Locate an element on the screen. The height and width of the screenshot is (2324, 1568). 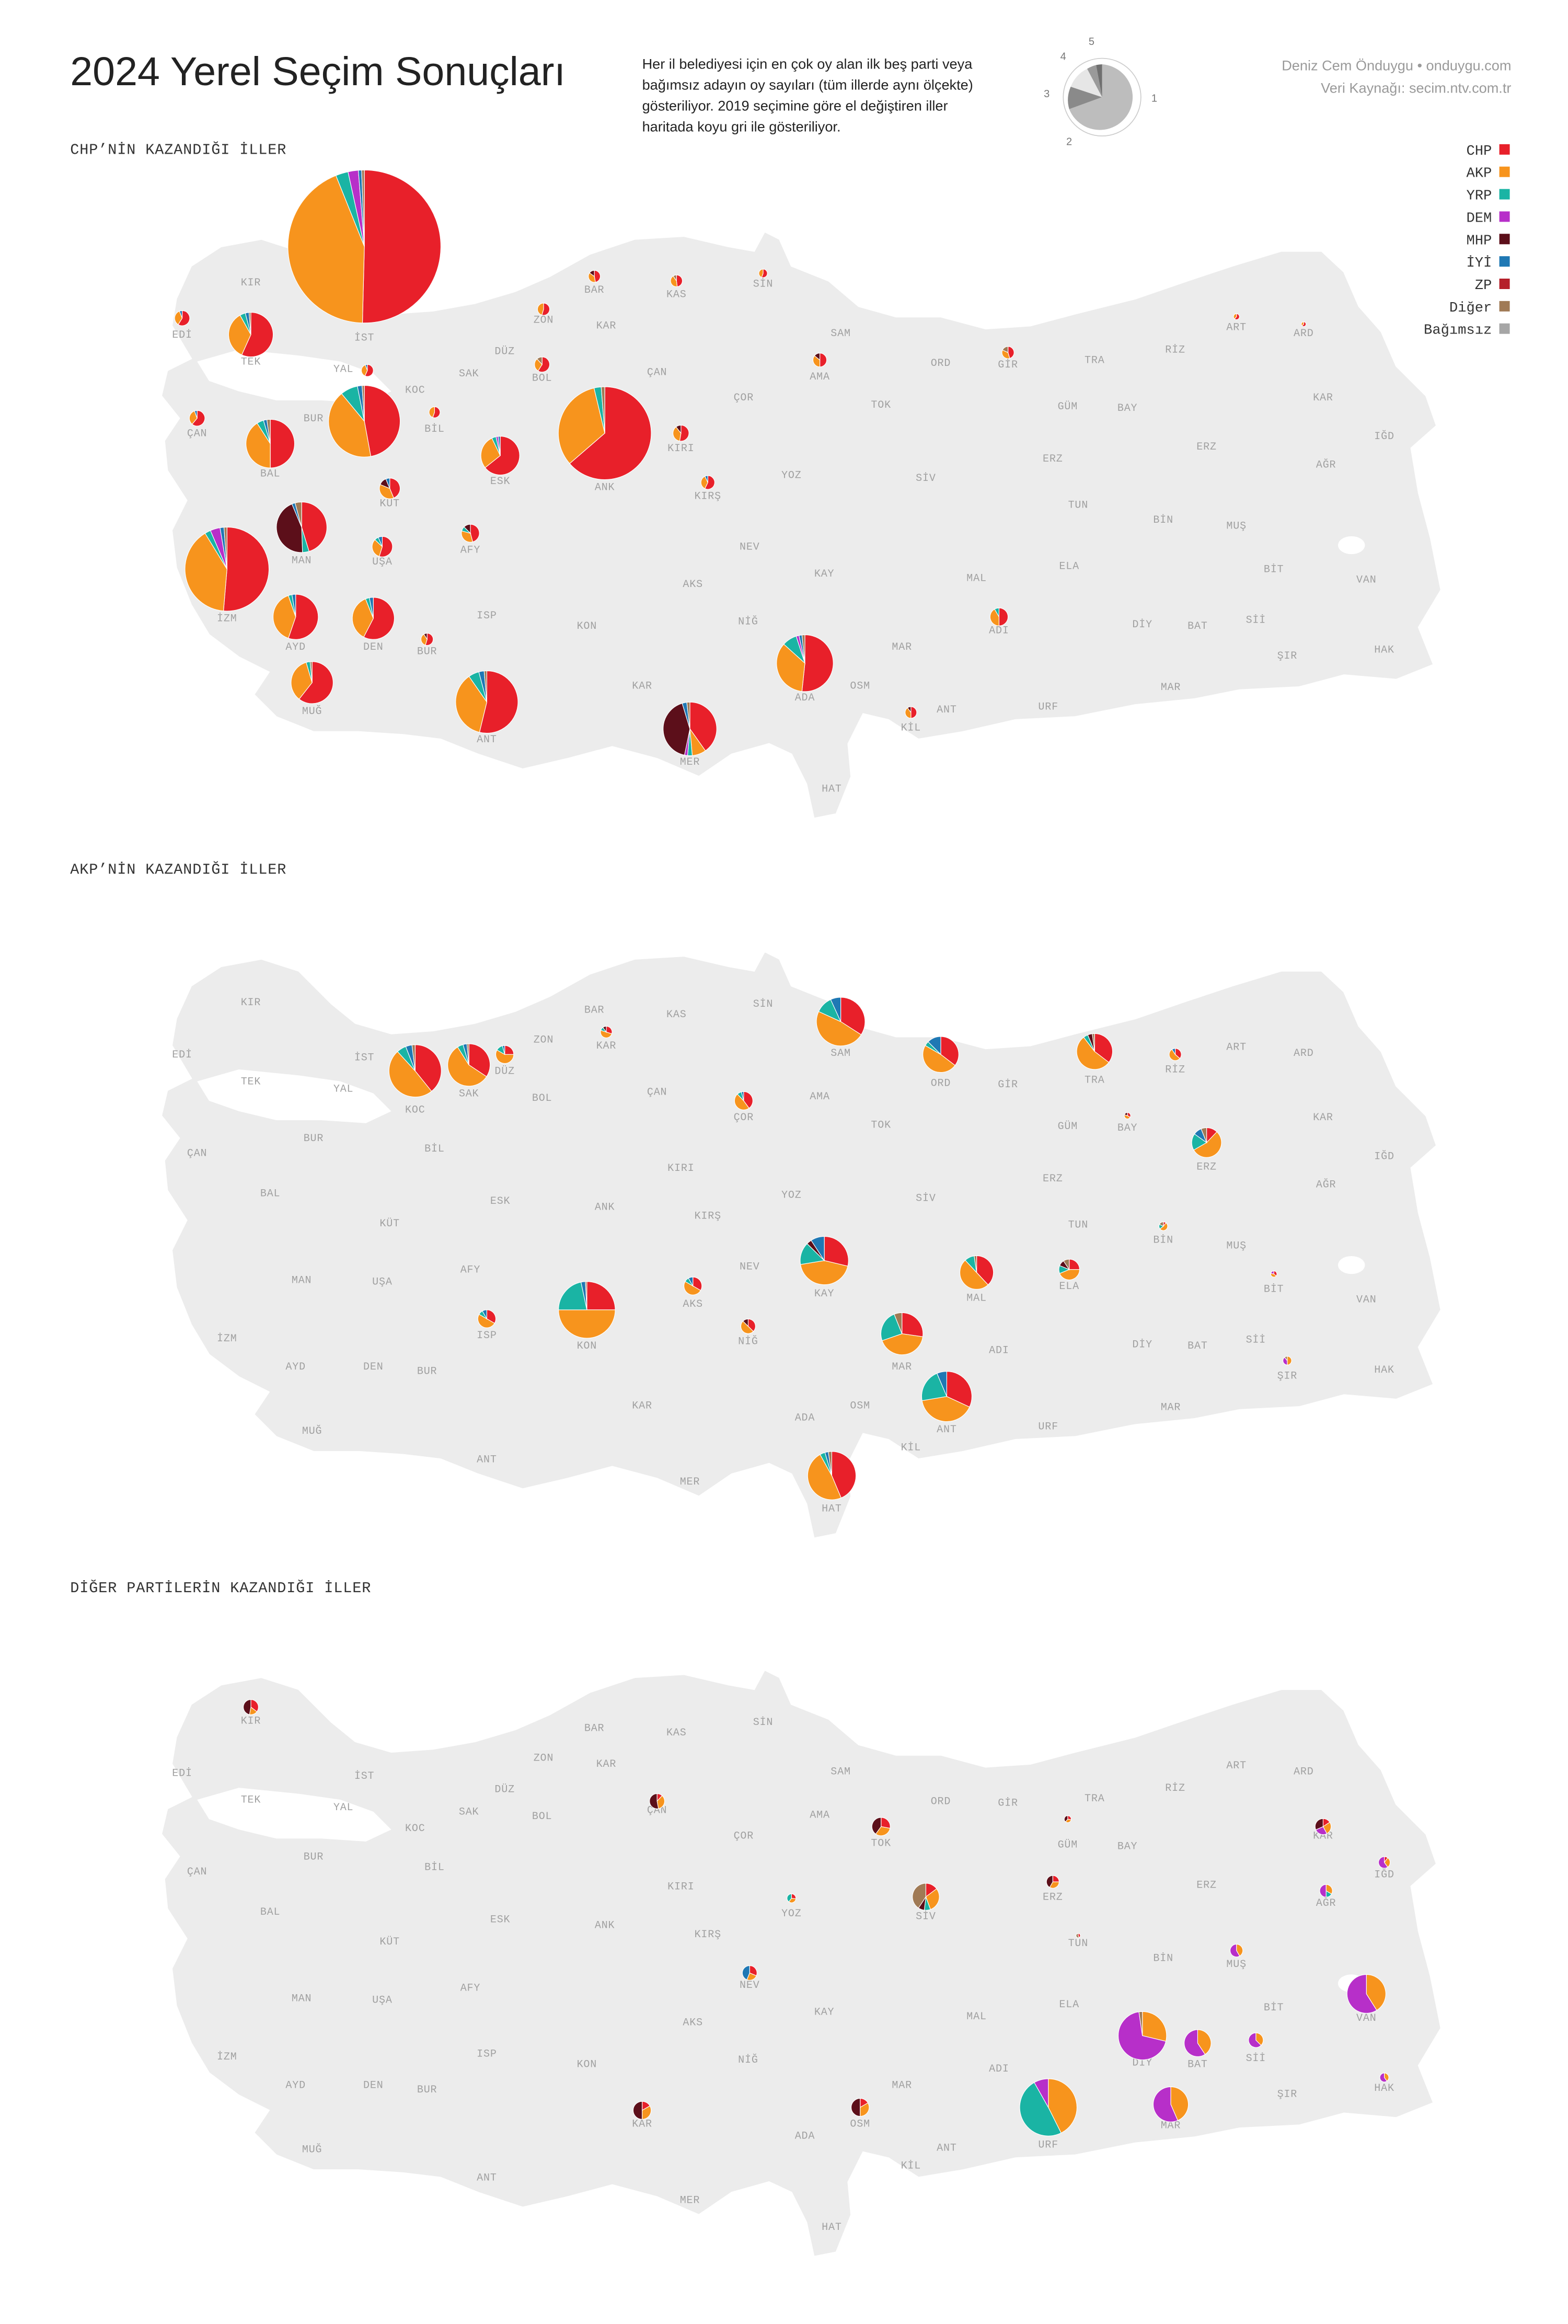
province-label: MAN is located at coordinates (302, 561).